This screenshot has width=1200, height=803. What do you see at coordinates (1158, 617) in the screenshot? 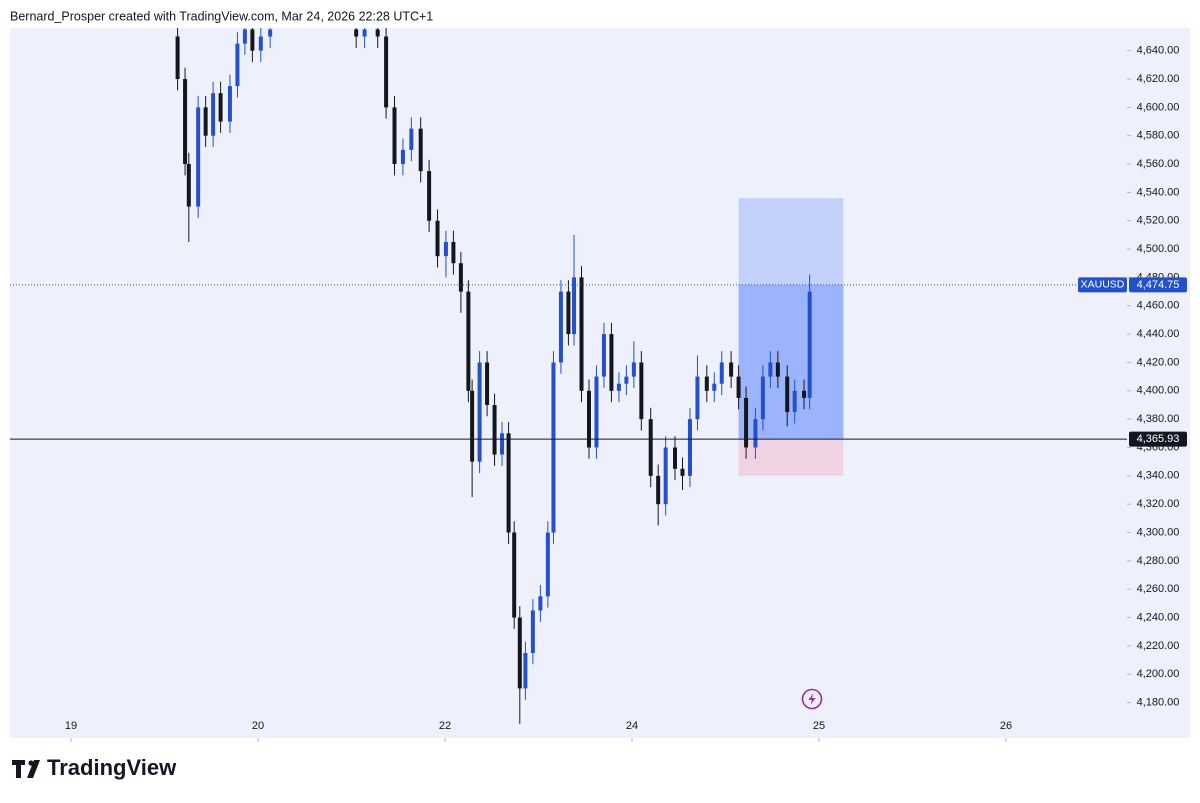
I see `y-tick-label: 4,240.00` at bounding box center [1158, 617].